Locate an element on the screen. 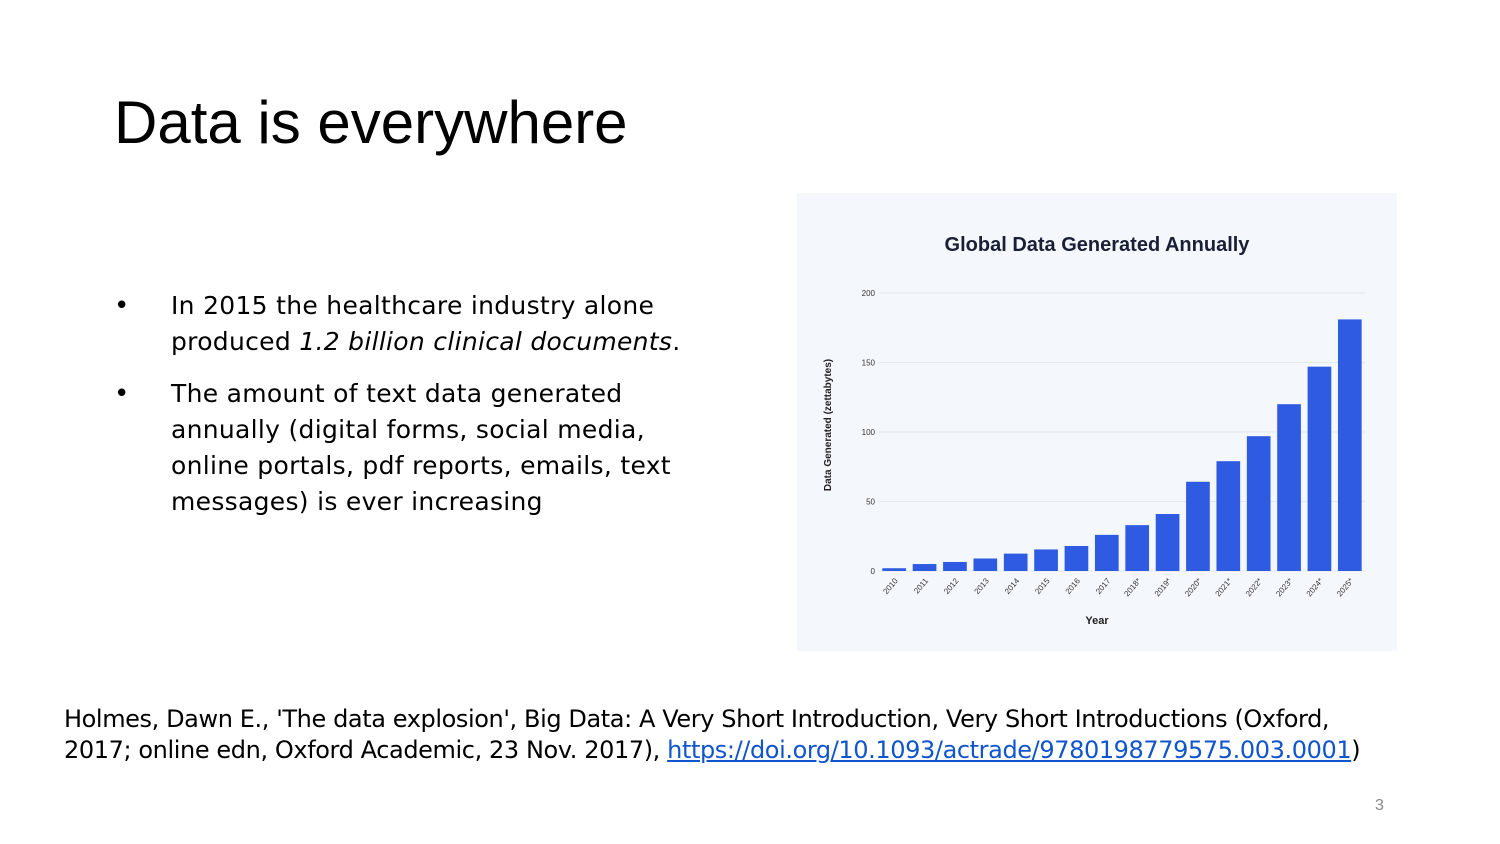 The width and height of the screenshot is (1500, 844). x-tick-label: 2010 is located at coordinates (890, 586).